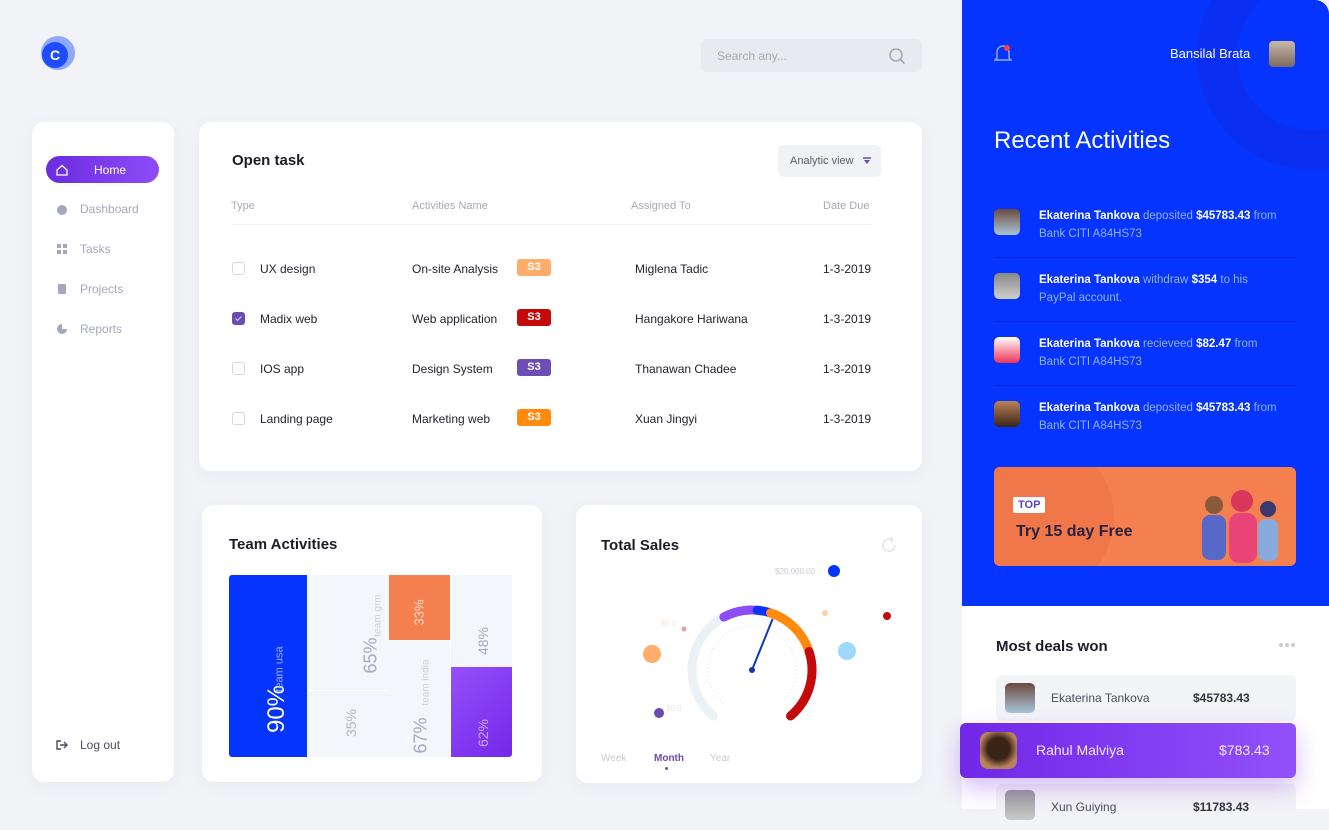 The width and height of the screenshot is (1329, 830). I want to click on deal-amount: $783.43, so click(1244, 750).